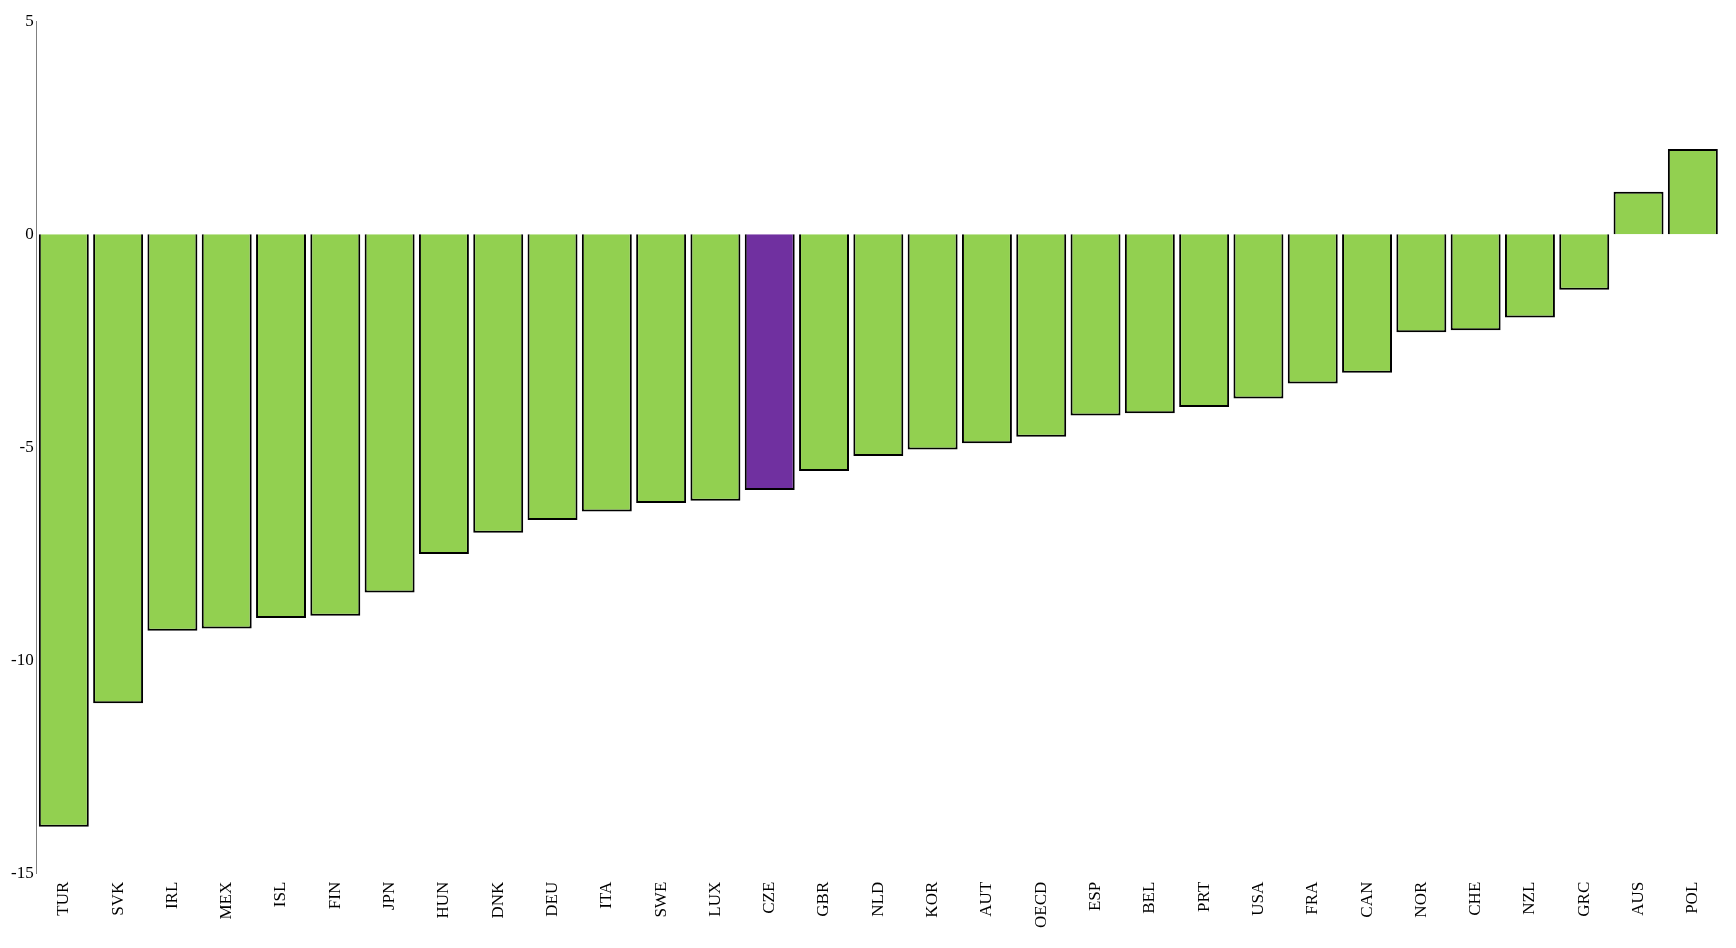 This screenshot has width=1736, height=948. What do you see at coordinates (932, 899) in the screenshot?
I see `x-tick-label: KOR` at bounding box center [932, 899].